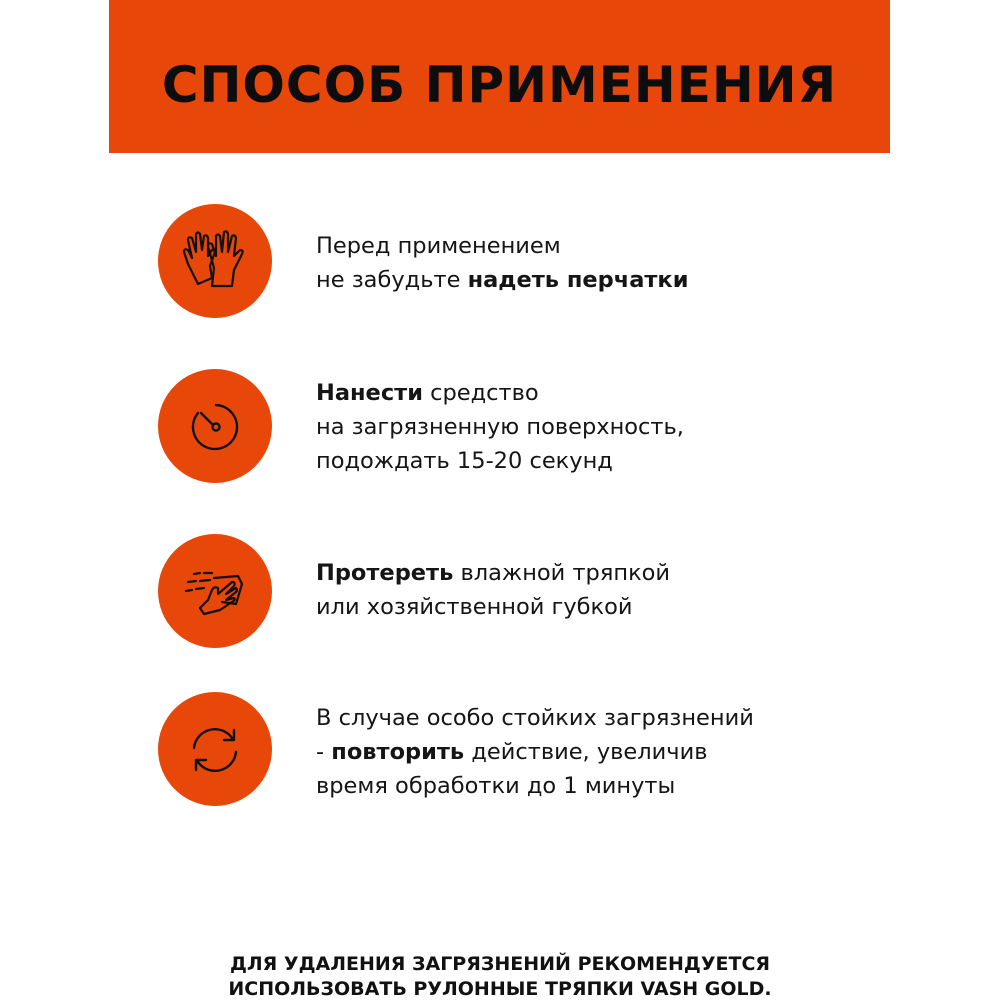  I want to click on text-line: Перед применением, so click(502, 246).